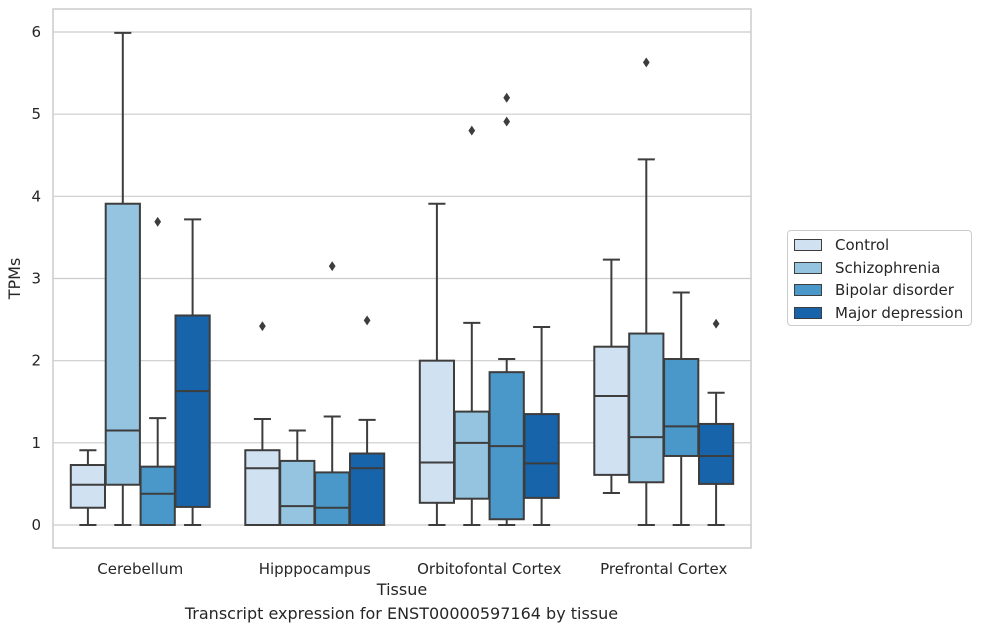  I want to click on x-tick-label: Hipppocampus, so click(315, 569).